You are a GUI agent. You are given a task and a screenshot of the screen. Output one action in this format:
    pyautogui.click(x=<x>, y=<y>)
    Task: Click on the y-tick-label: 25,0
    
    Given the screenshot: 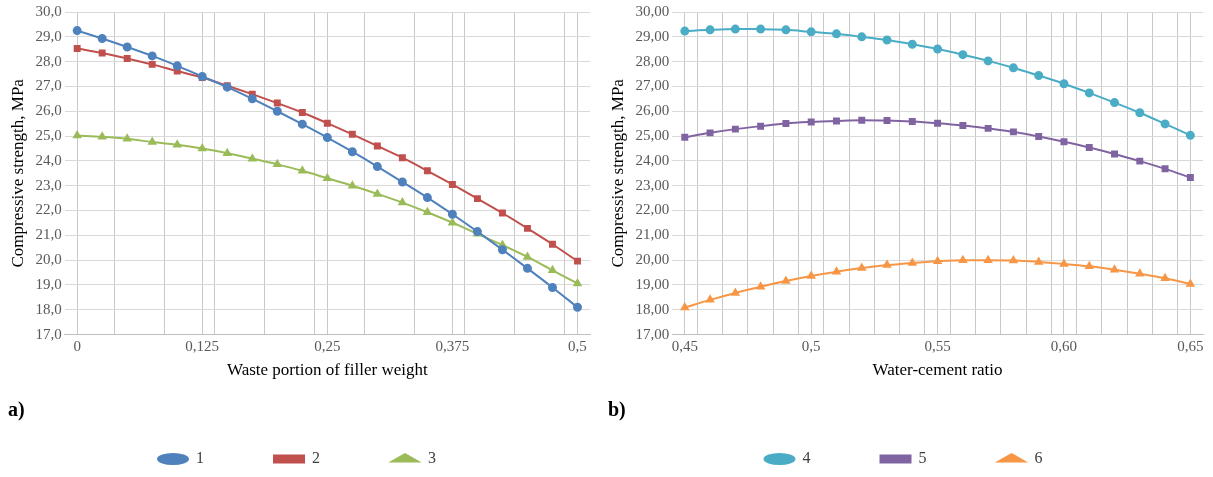 What is the action you would take?
    pyautogui.click(x=48, y=135)
    